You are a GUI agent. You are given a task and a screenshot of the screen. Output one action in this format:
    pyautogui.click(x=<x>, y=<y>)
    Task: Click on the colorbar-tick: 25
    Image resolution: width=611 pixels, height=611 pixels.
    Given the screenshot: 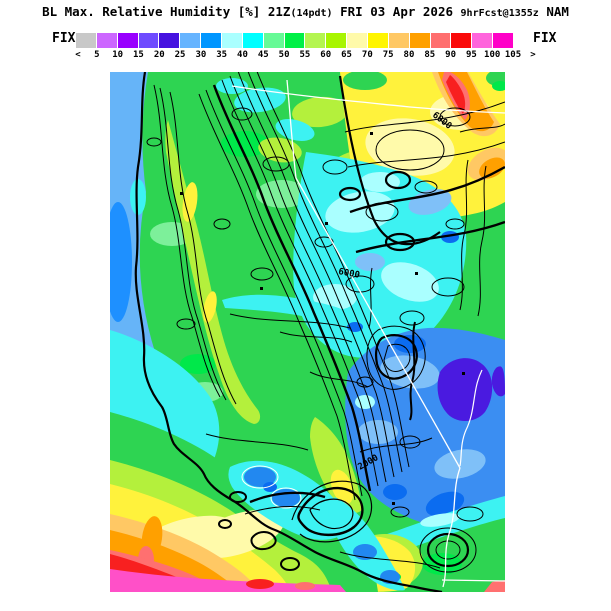 What is the action you would take?
    pyautogui.click(x=180, y=55)
    